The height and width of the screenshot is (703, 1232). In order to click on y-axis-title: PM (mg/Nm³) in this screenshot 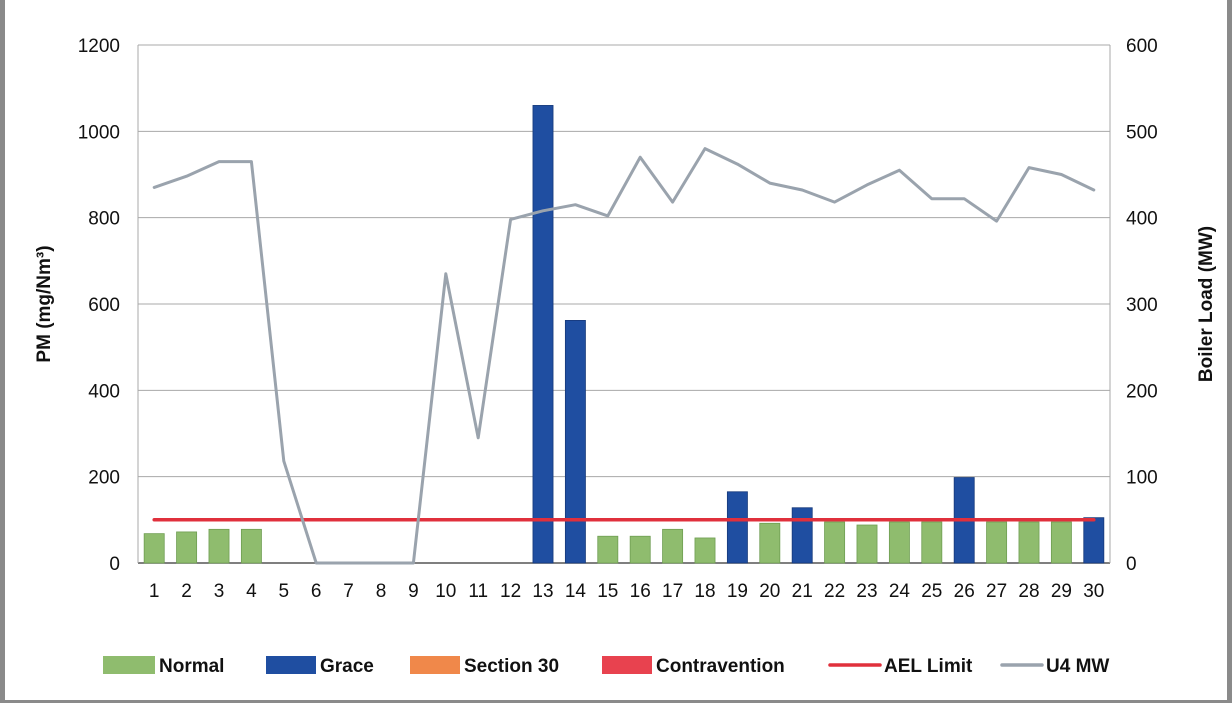, I will do `click(44, 303)`.